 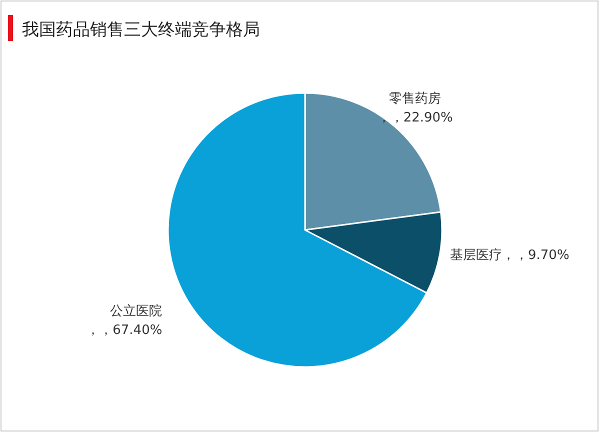 What do you see at coordinates (415, 98) in the screenshot?
I see `slice-label: 零售药房` at bounding box center [415, 98].